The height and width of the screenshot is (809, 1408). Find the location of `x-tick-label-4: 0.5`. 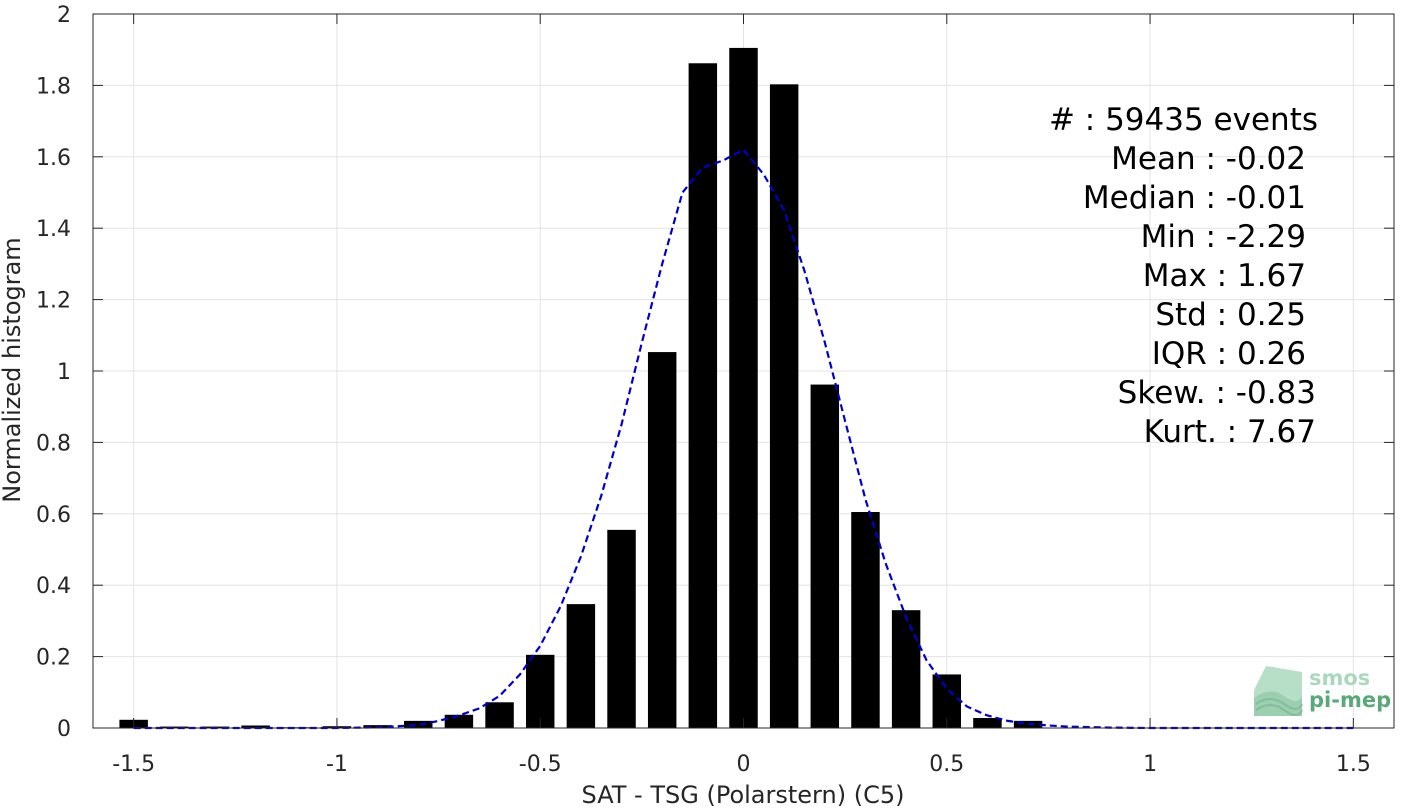

x-tick-label-4: 0.5 is located at coordinates (946, 764).